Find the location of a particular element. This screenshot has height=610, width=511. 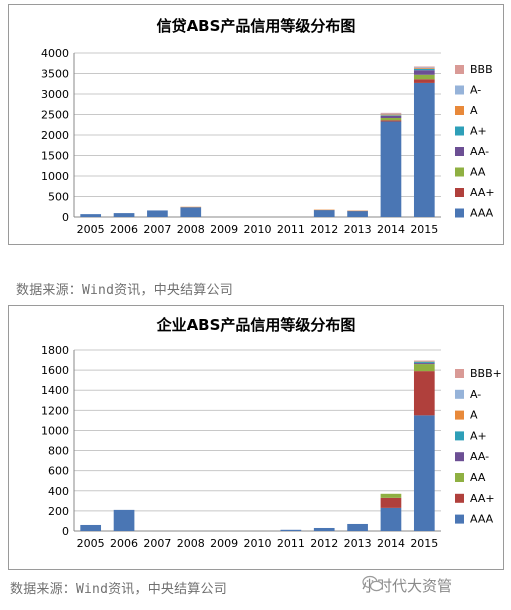

y-tick-label: 1200 is located at coordinates (55, 410).